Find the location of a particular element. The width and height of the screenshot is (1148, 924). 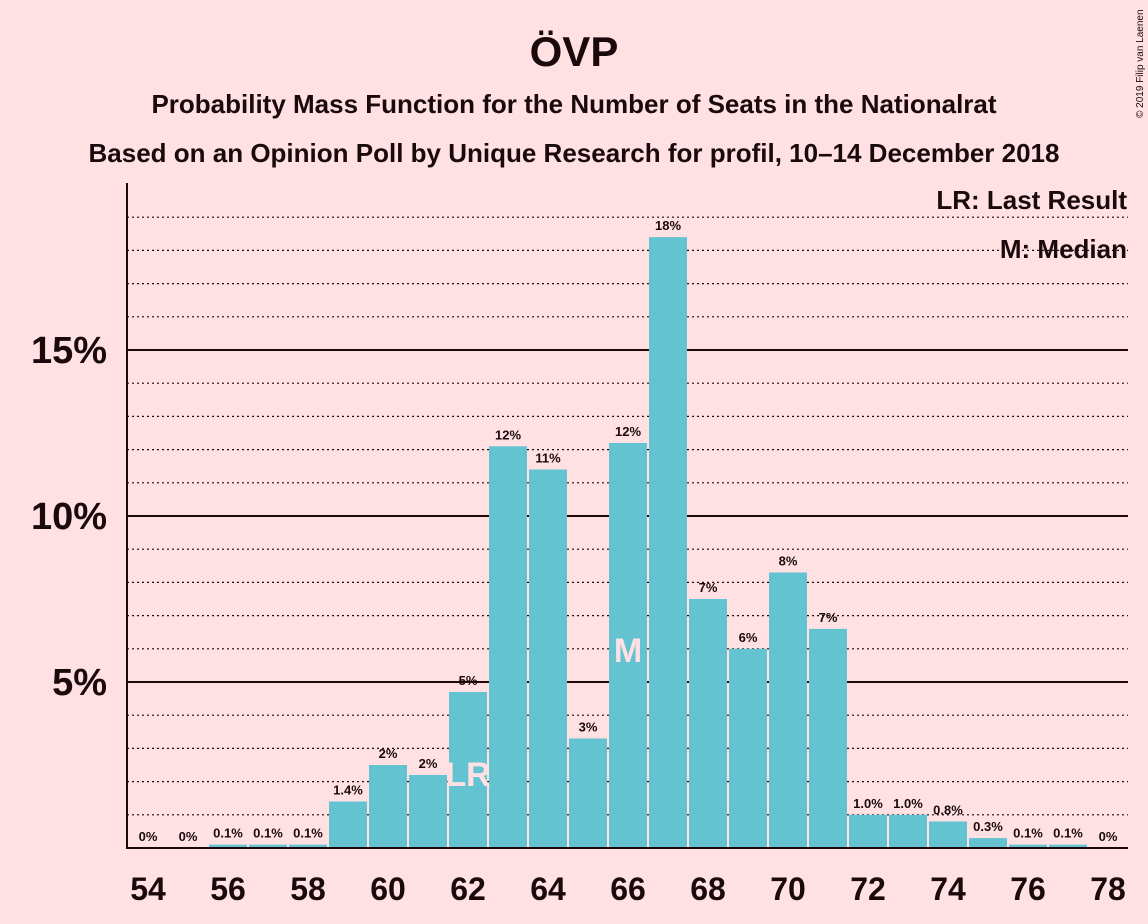

x-tick-label: 56 is located at coordinates (228, 889).